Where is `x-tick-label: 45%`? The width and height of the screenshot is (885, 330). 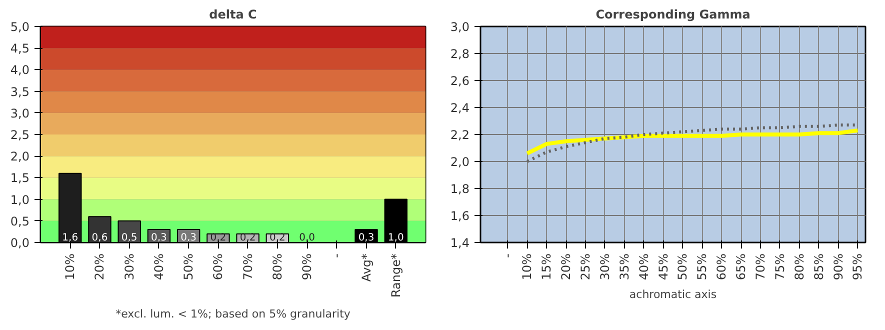 x-tick-label: 45% is located at coordinates (663, 267).